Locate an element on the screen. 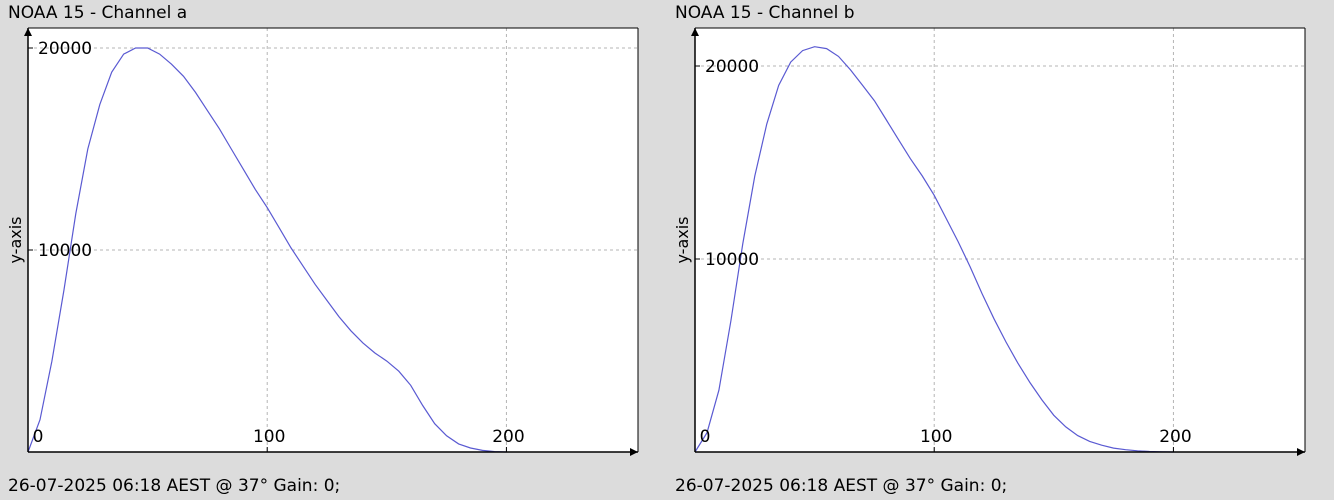 Image resolution: width=1334 pixels, height=500 pixels. chart-title: NOAA 15 - Channel b is located at coordinates (765, 13).